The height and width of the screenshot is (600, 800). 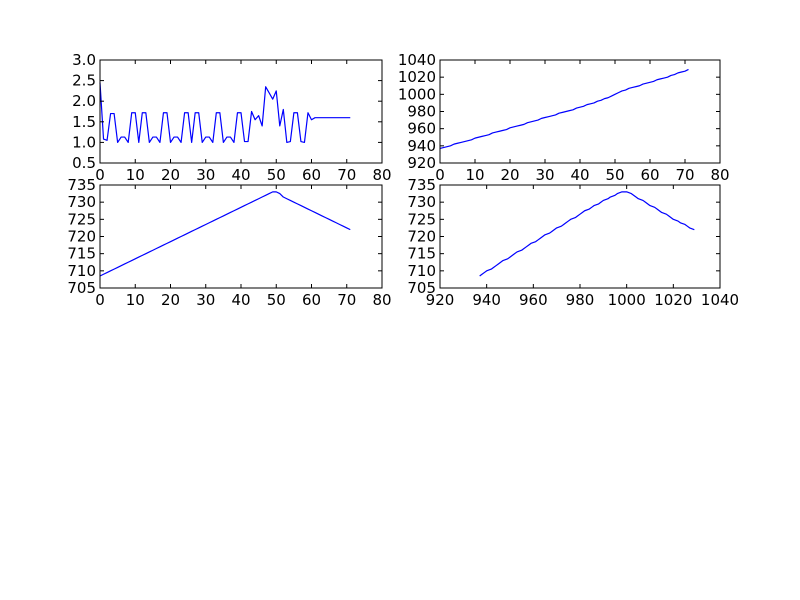 I want to click on x-tick-label: 1020, so click(x=673, y=300).